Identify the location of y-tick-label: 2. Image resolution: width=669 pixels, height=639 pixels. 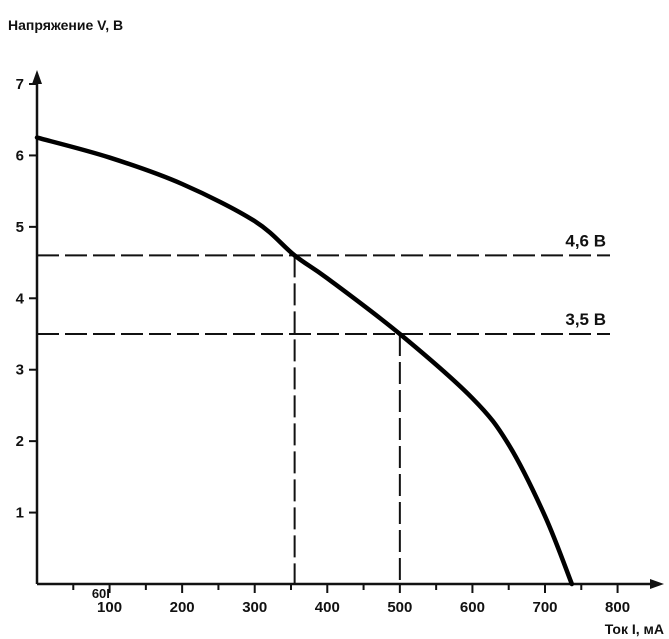
(20, 441).